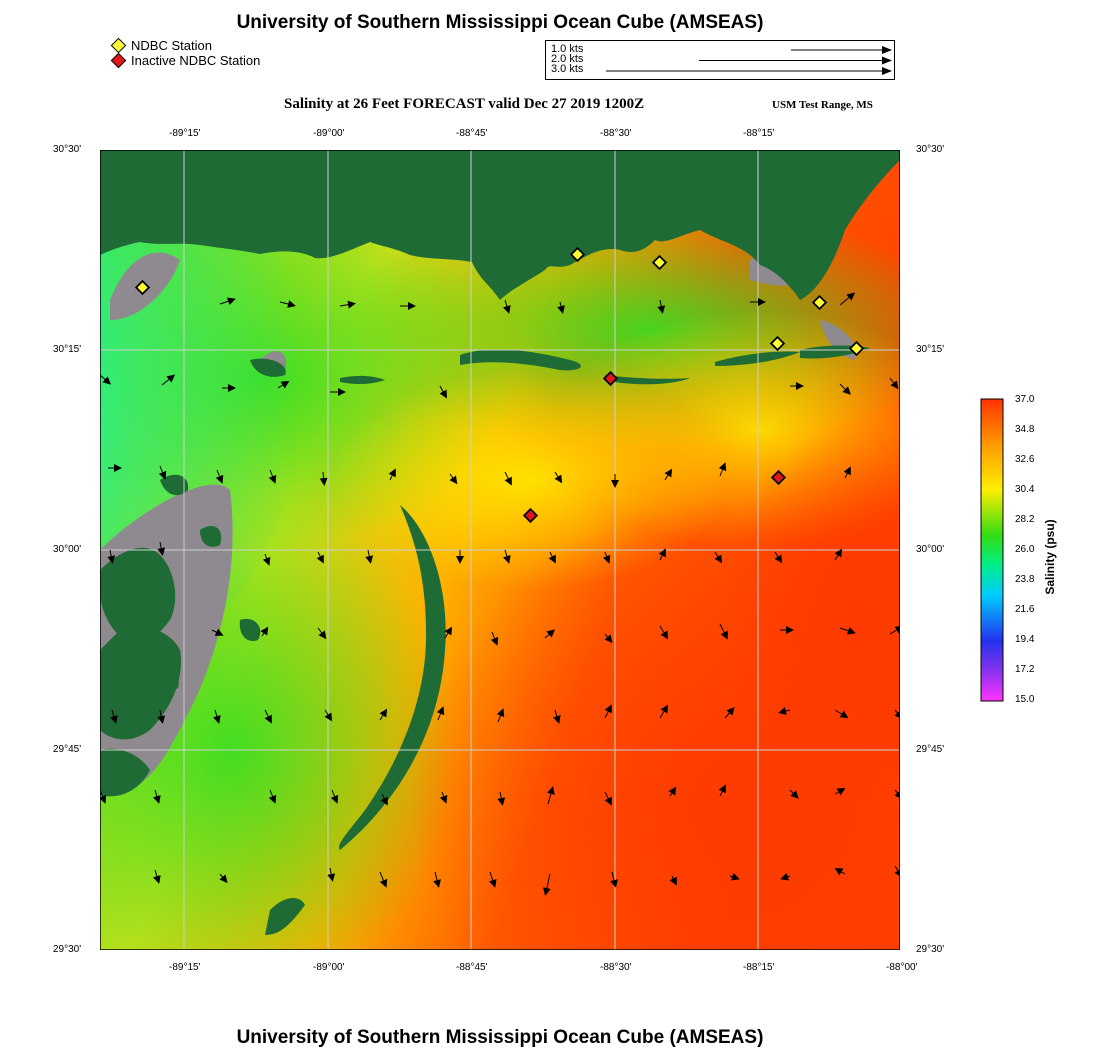 This screenshot has height=1050, width=1100. What do you see at coordinates (759, 133) in the screenshot?
I see `lon-tick-top: -88°15'` at bounding box center [759, 133].